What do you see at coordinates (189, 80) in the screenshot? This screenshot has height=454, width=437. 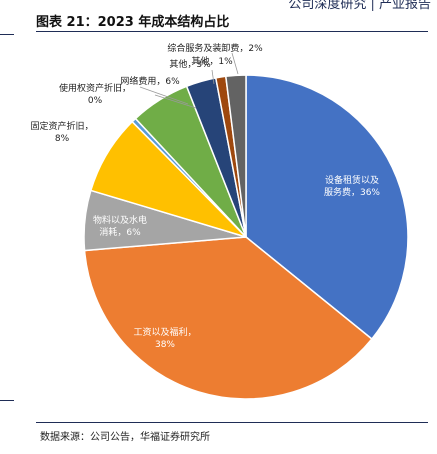 I see `leader-lines` at bounding box center [189, 80].